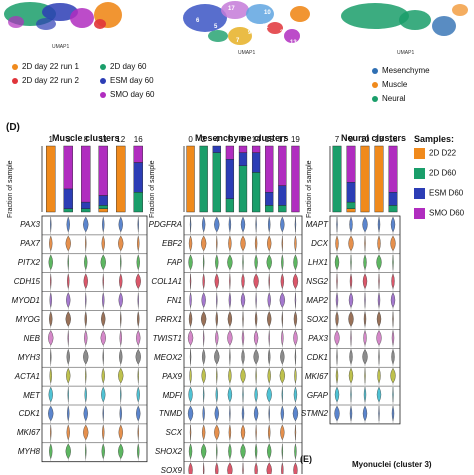  Describe the element at coordinates (123, 66) in the screenshot. I see `legend-item: 2D day 60` at that location.